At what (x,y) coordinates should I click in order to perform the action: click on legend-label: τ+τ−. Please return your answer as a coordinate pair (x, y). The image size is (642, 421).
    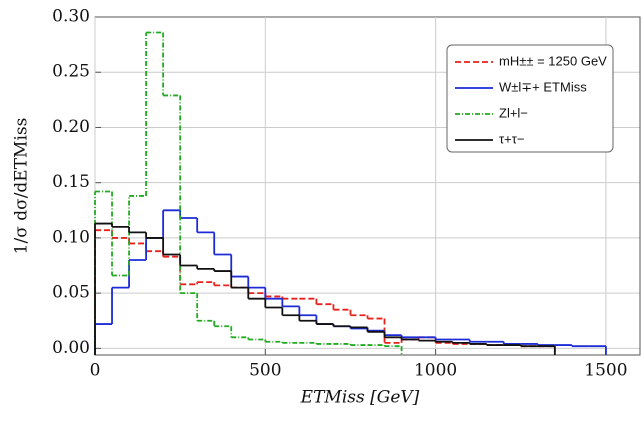
    Looking at the image, I should click on (511, 138).